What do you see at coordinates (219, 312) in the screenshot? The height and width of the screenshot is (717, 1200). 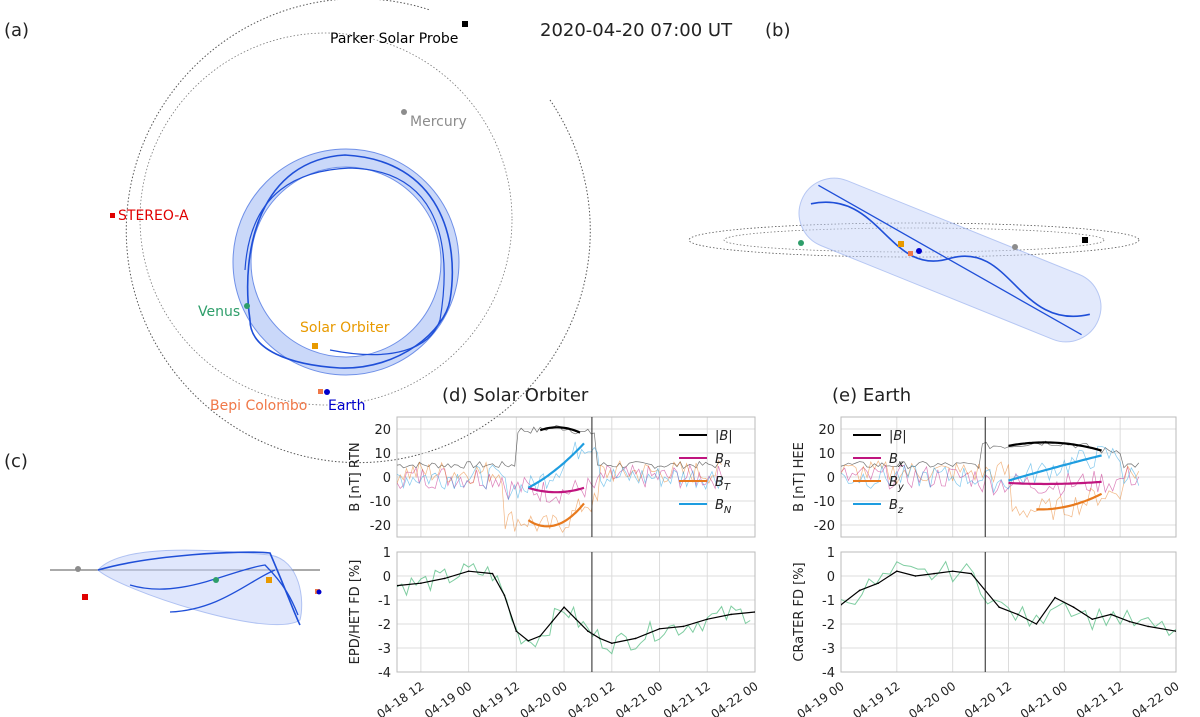 I see `venus-label: Venus` at bounding box center [219, 312].